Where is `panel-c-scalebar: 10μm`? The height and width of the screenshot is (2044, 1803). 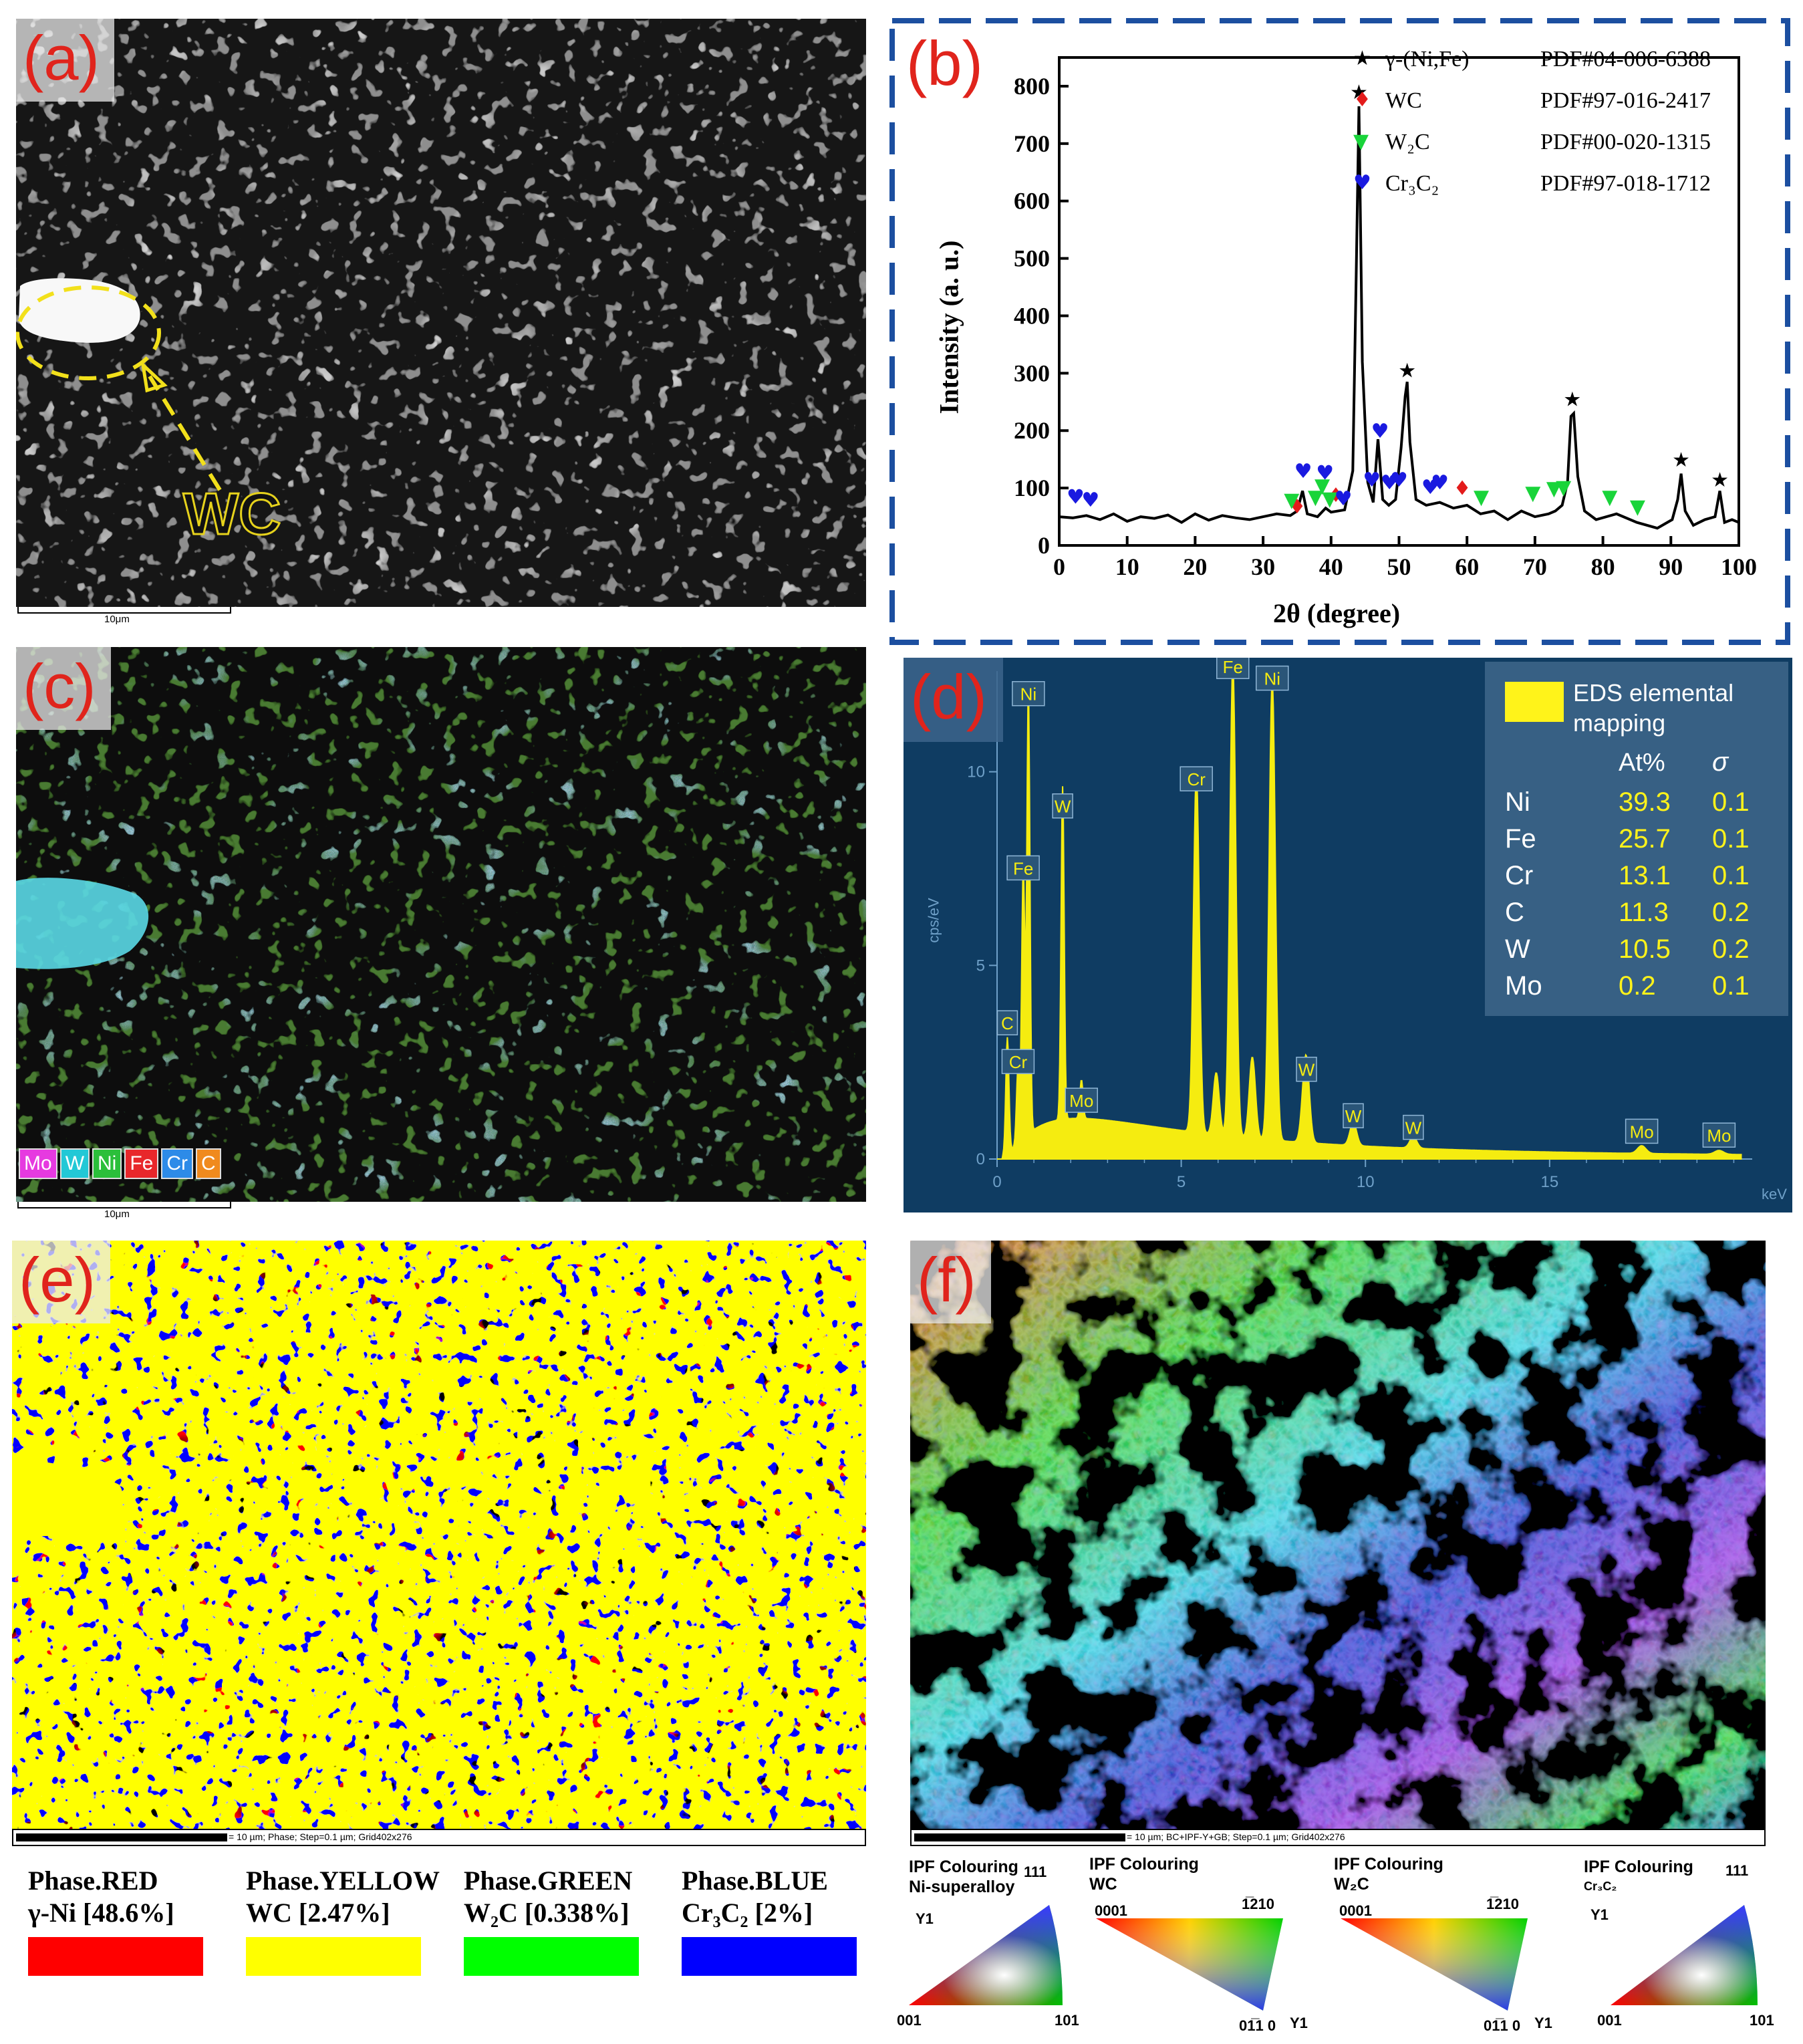
panel-c-scalebar: 10μm is located at coordinates (124, 1211).